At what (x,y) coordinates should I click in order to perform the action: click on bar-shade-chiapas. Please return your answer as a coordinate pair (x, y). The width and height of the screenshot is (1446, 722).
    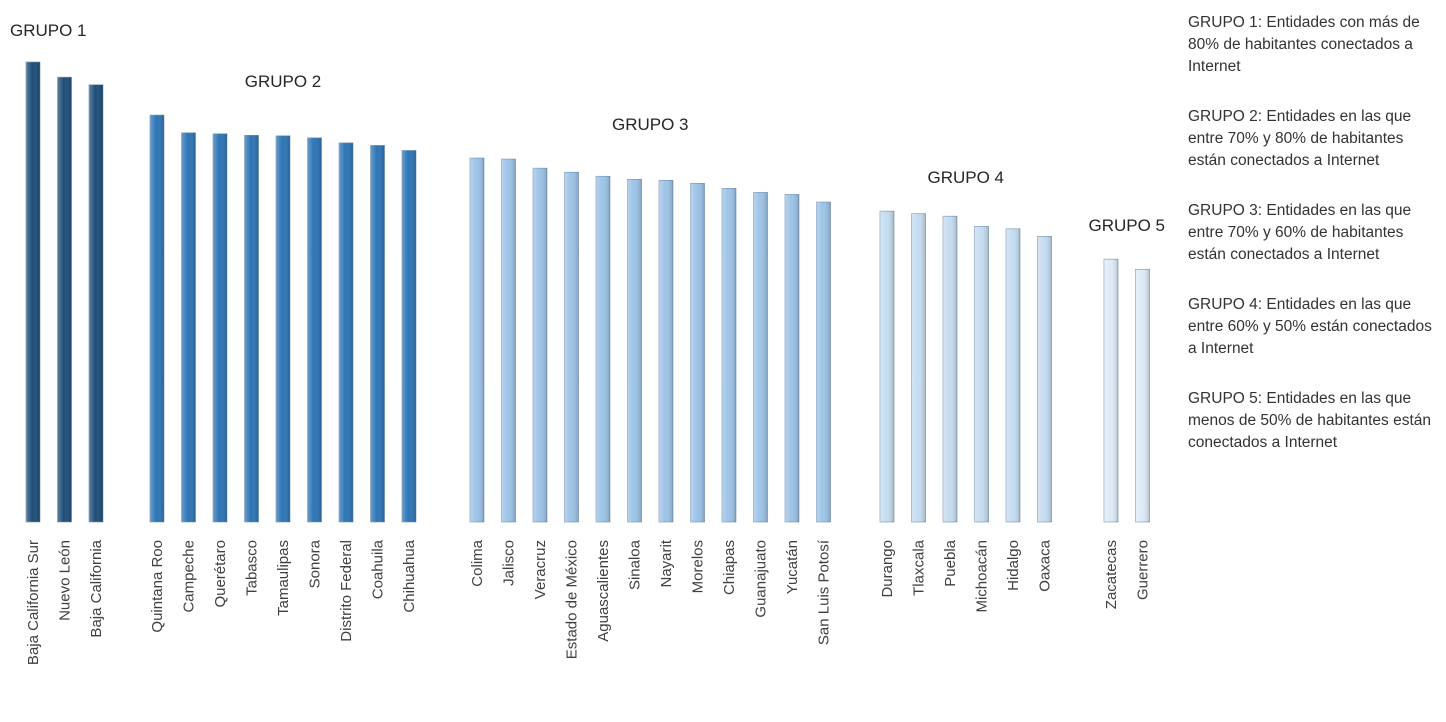
    Looking at the image, I should click on (729, 355).